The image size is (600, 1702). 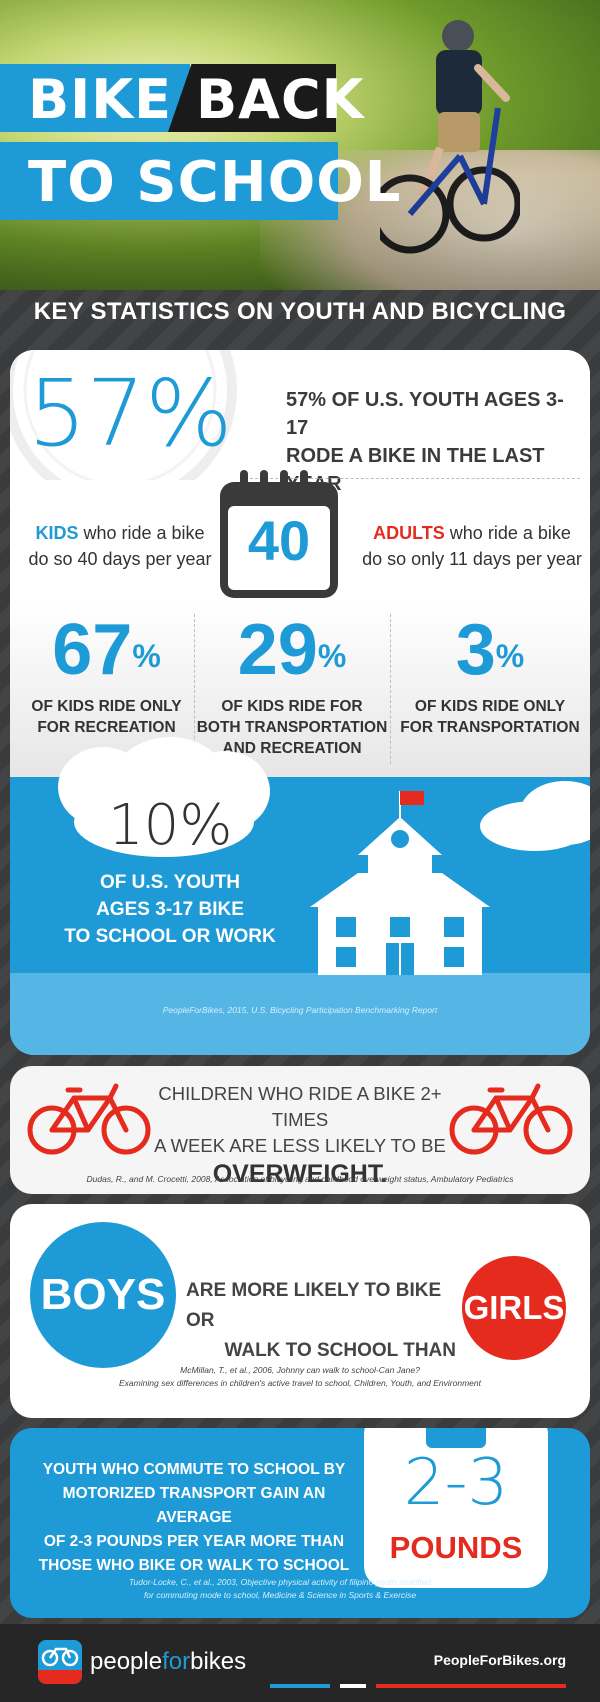 I want to click on adults-keyword: ADULTS, so click(x=409, y=533).